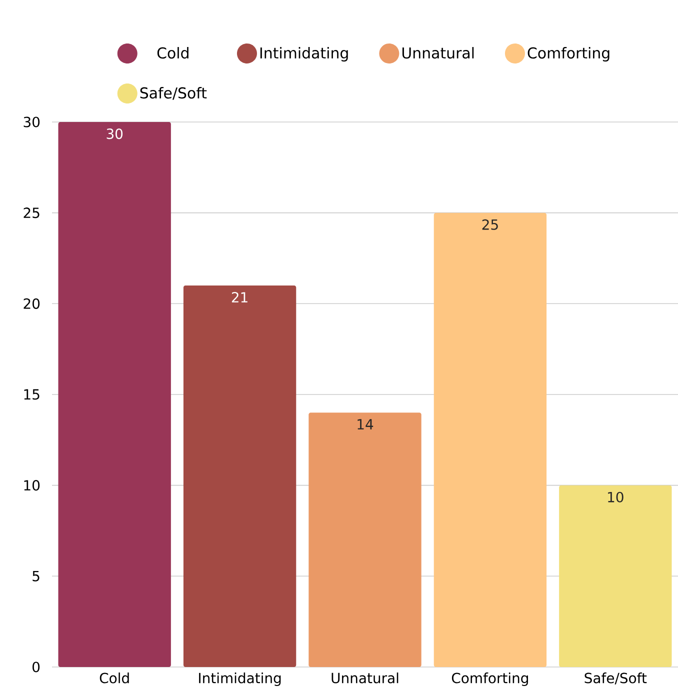 Image resolution: width=678 pixels, height=698 pixels. Describe the element at coordinates (173, 93) in the screenshot. I see `legend-label: Safe/Soft` at that location.